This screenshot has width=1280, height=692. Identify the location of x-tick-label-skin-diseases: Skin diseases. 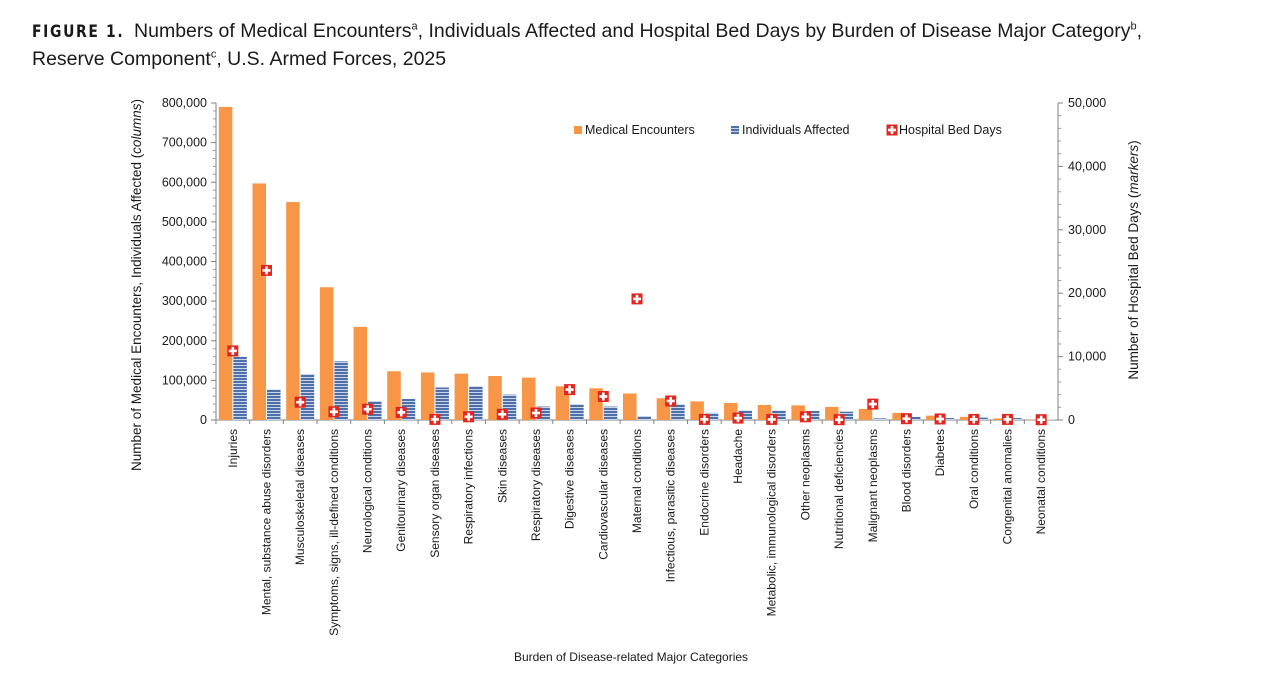
(502, 466).